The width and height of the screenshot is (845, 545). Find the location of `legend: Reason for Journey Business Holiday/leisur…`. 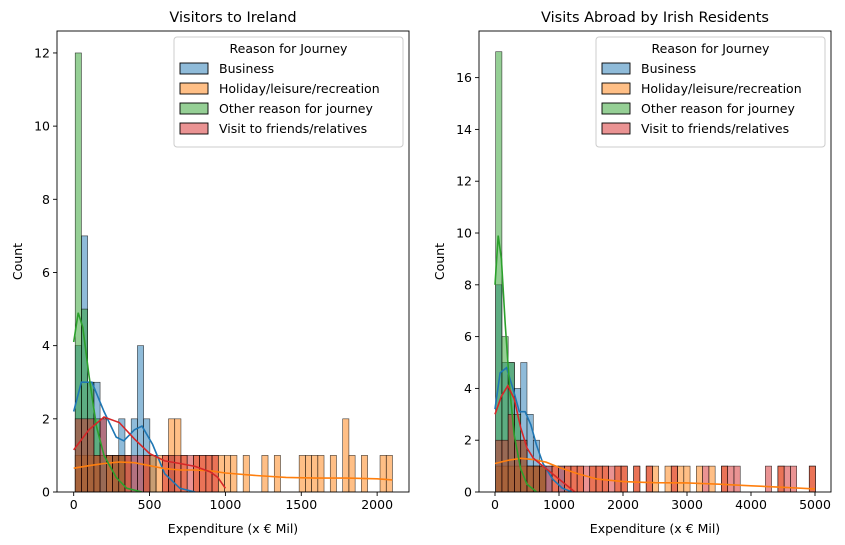

legend: Reason for Journey Business Holiday/leisur… is located at coordinates (288, 92).